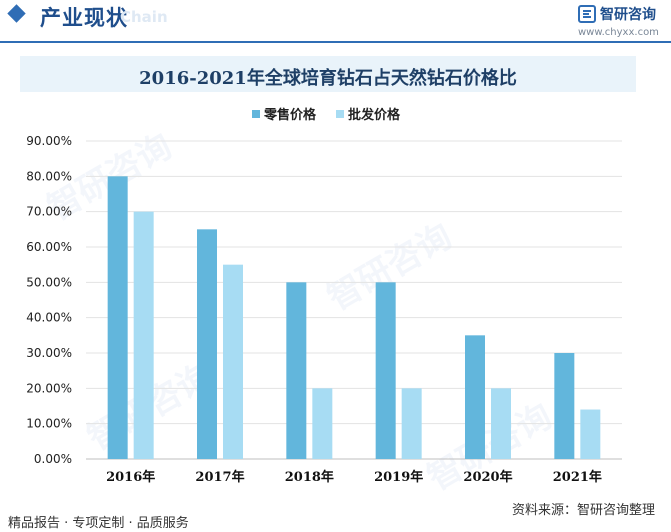 This screenshot has width=671, height=532. I want to click on legend-label-retail: 零售价格, so click(290, 115).